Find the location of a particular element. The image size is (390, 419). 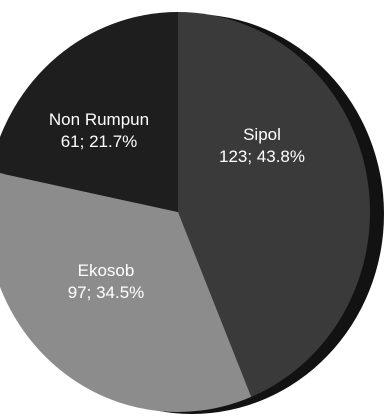

slice-name: Sipol is located at coordinates (262, 134).